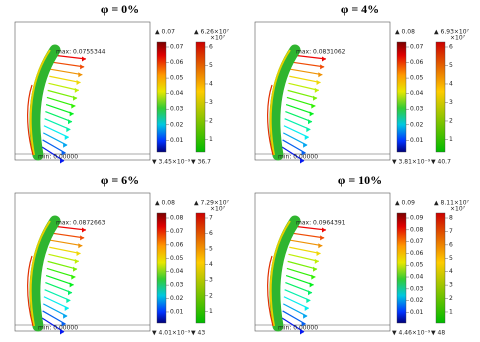  I want to click on scale-exponent: ×10⁷, so click(458, 38).